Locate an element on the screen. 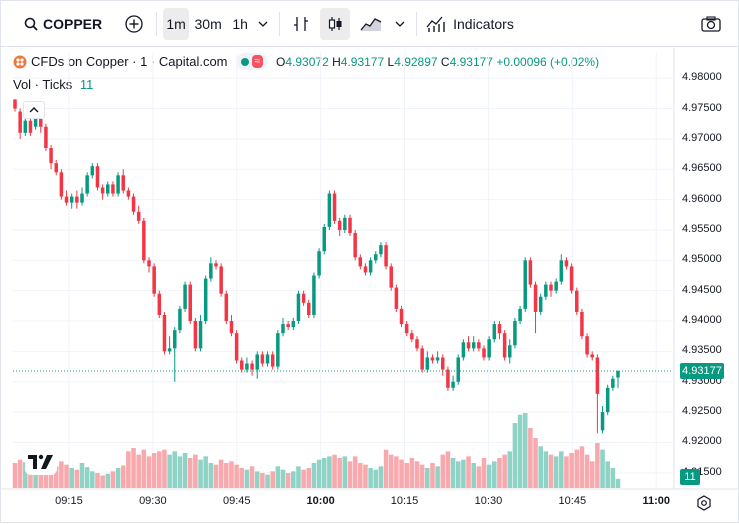 This screenshot has height=524, width=739. price-tick-label: 4.95500 is located at coordinates (702, 228).